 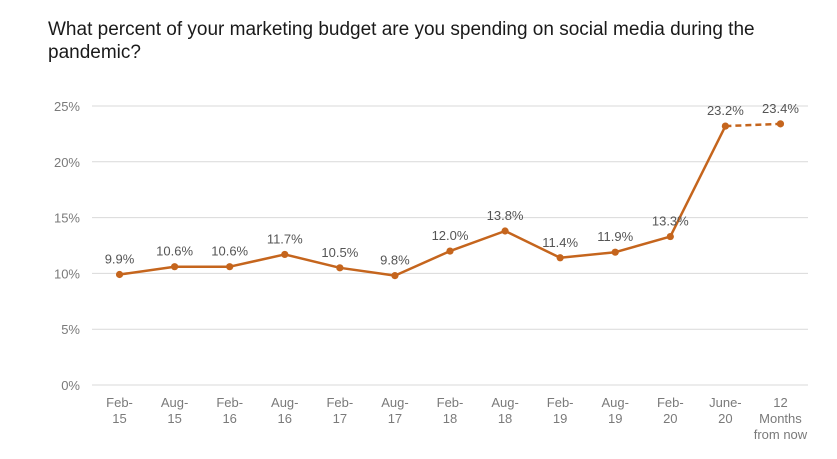 What do you see at coordinates (70, 329) in the screenshot?
I see `y-tick-label: 5%` at bounding box center [70, 329].